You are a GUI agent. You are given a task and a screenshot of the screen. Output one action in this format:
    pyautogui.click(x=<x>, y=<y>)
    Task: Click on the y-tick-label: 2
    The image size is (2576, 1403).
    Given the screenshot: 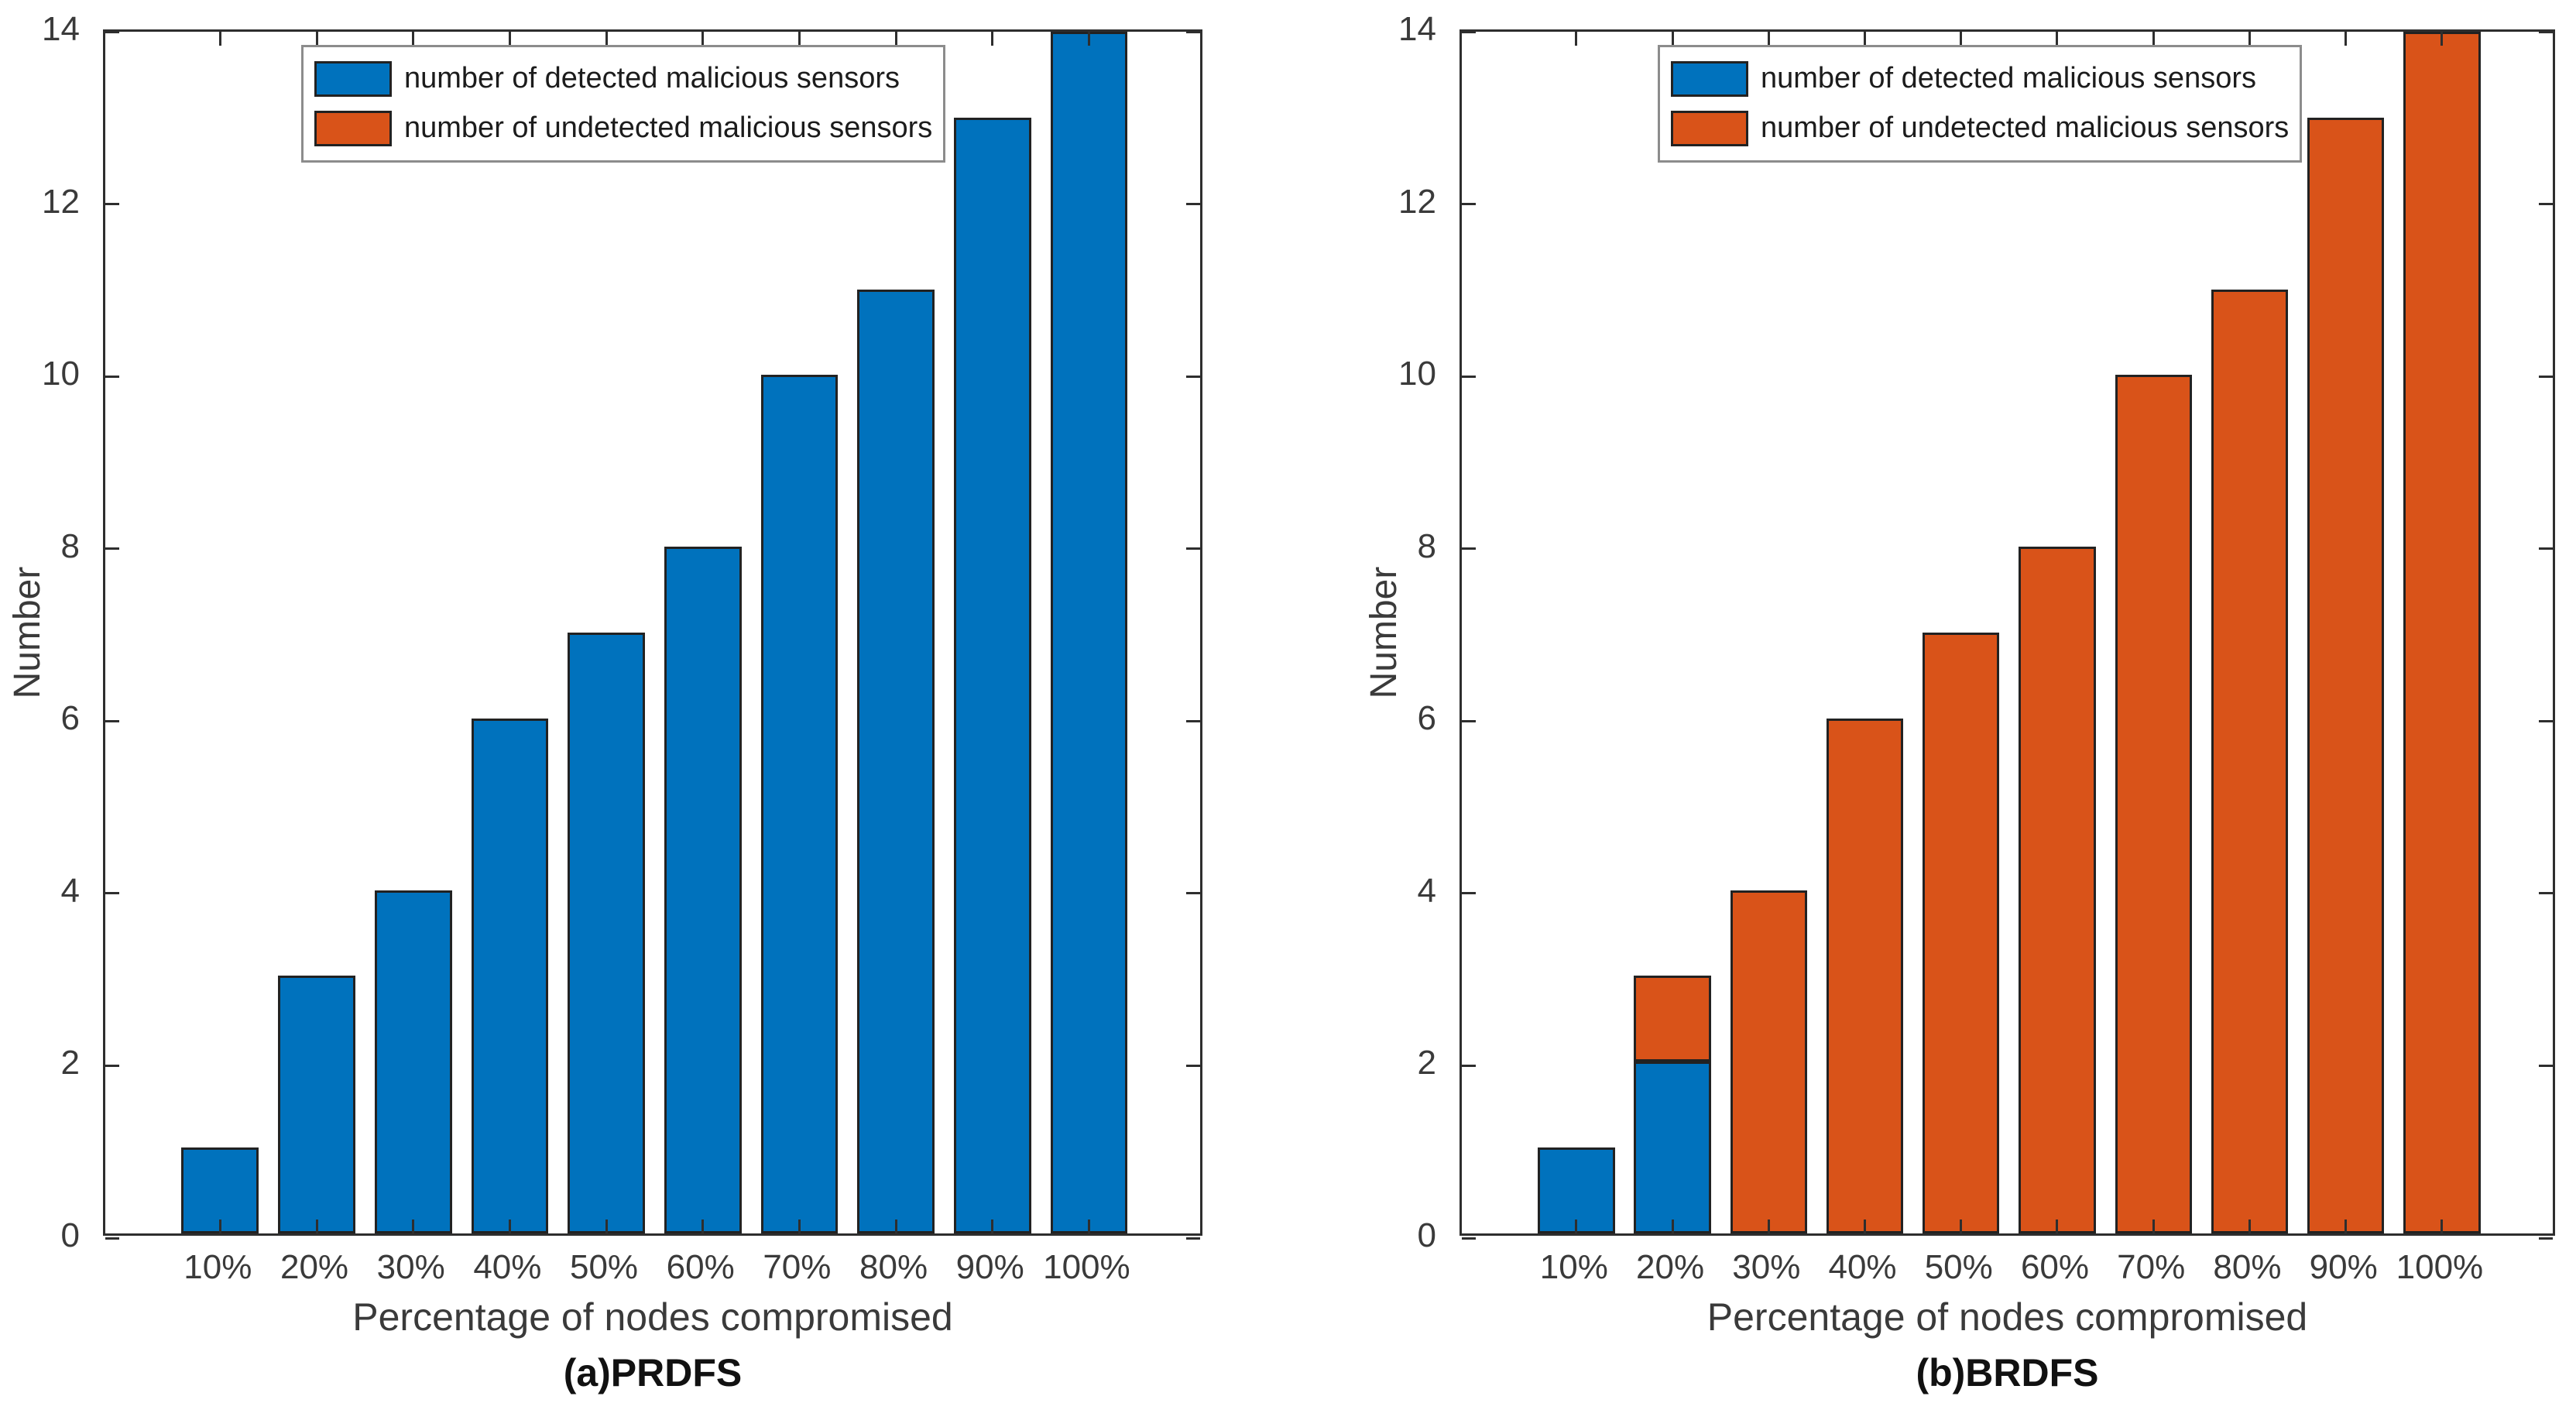 What is the action you would take?
    pyautogui.click(x=1426, y=1063)
    